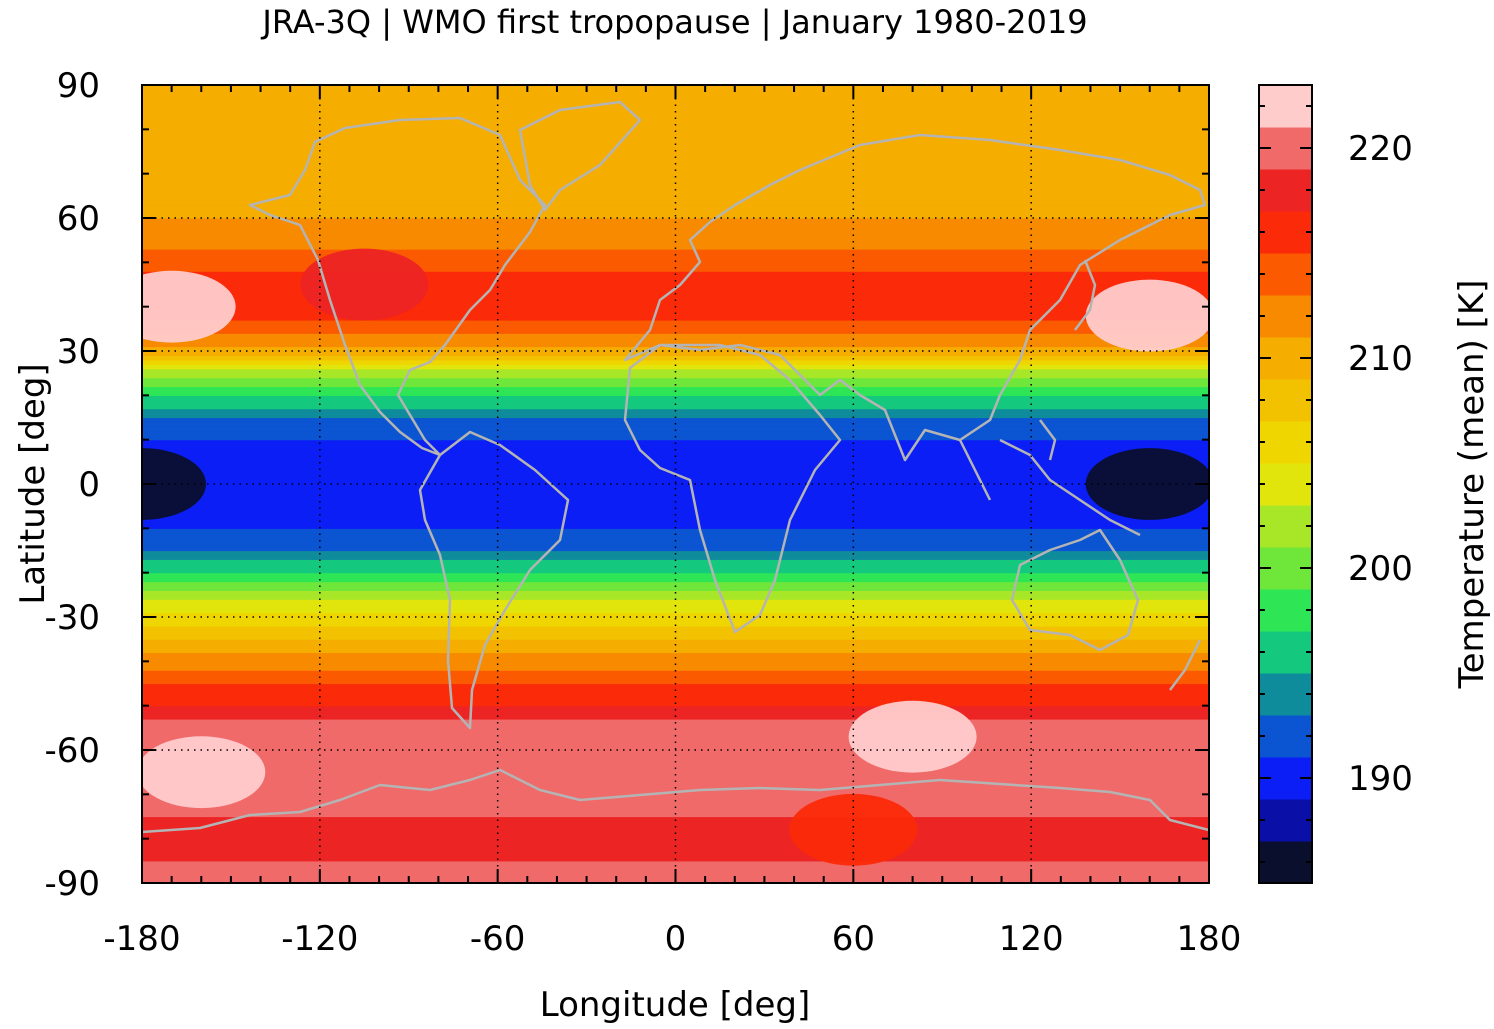 The height and width of the screenshot is (1029, 1494). I want to click on y-tick-label: -60, so click(72, 751).